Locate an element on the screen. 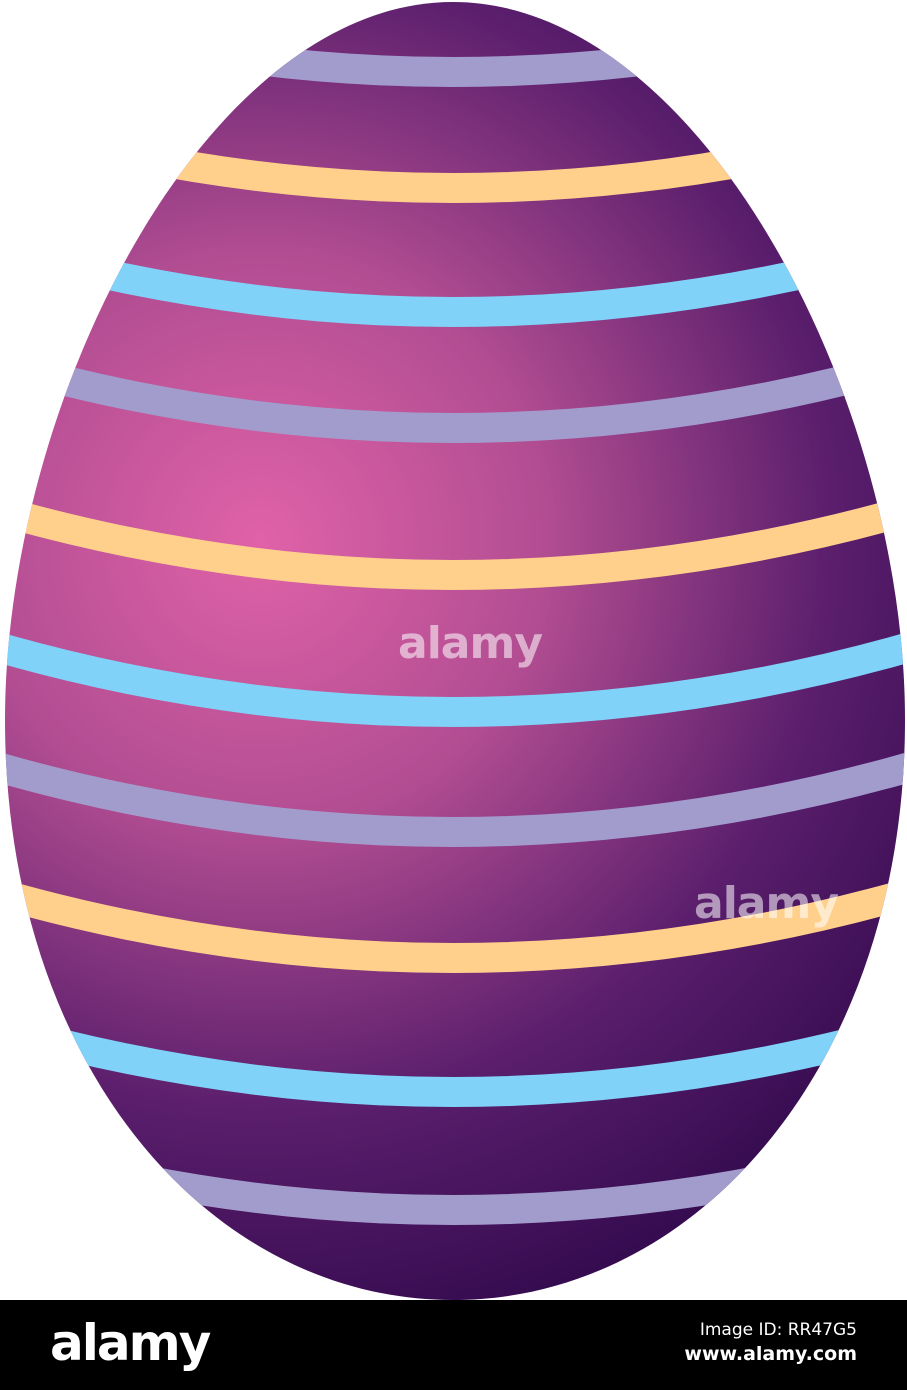 The image size is (907, 1390). site-url: www.alamy.com is located at coordinates (770, 1354).